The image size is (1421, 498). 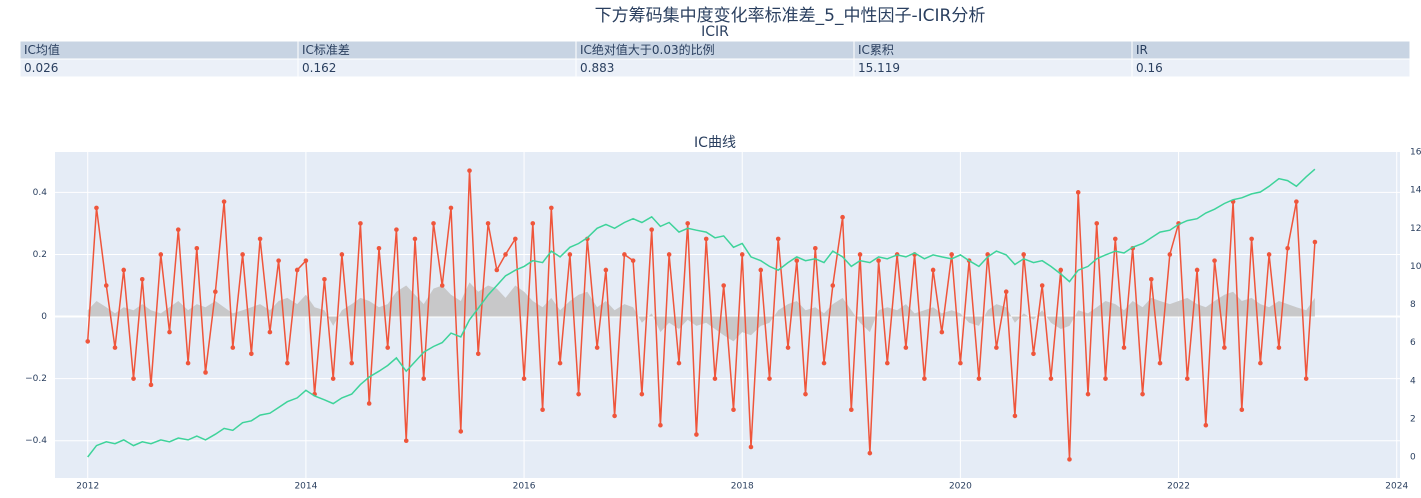 I want to click on y-tick-label: 0.2, so click(x=40, y=255).